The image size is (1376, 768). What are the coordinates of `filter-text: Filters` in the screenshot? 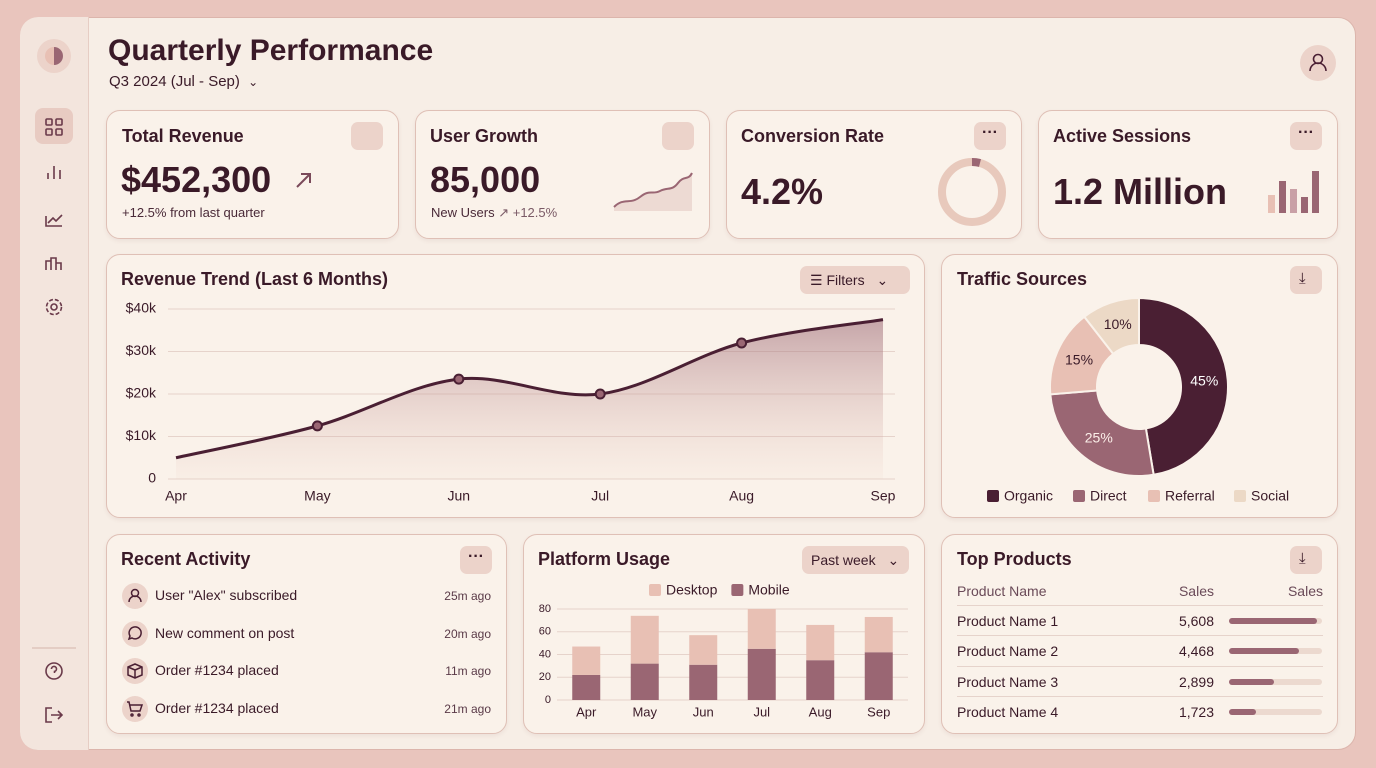 It's located at (845, 280).